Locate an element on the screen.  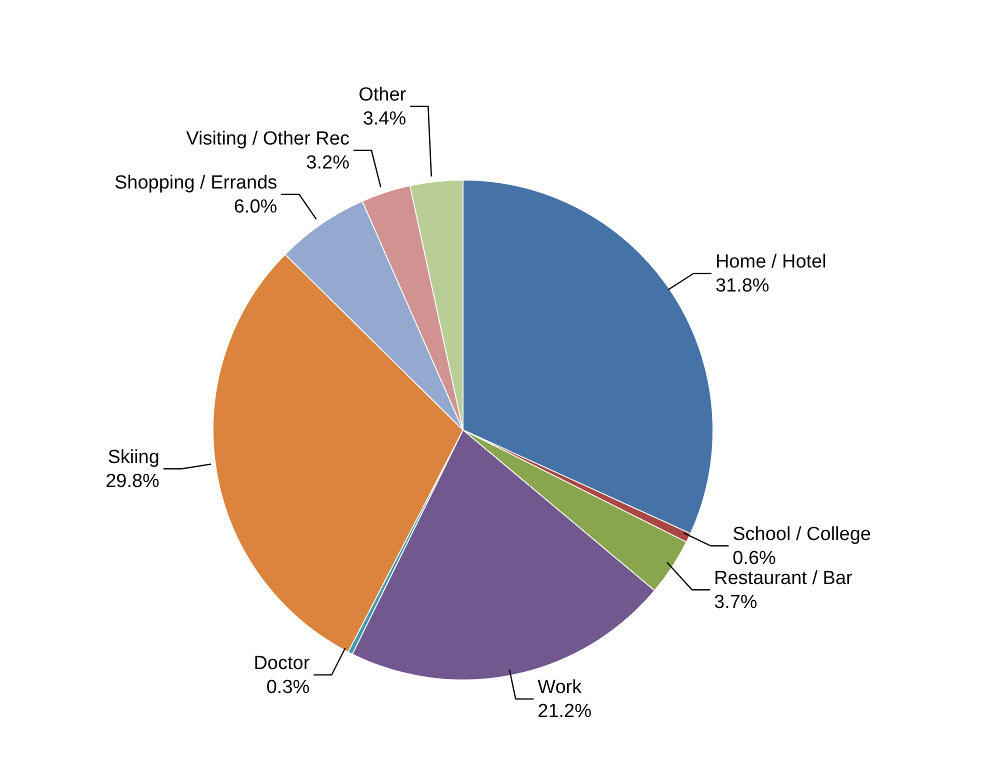
slice-label: Doctor is located at coordinates (282, 663).